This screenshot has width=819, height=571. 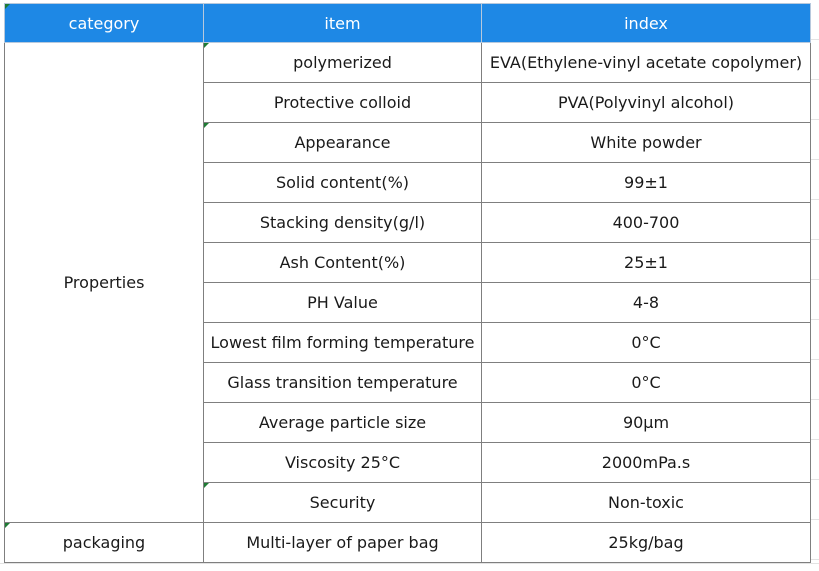 I want to click on header-category: category, so click(x=104, y=23).